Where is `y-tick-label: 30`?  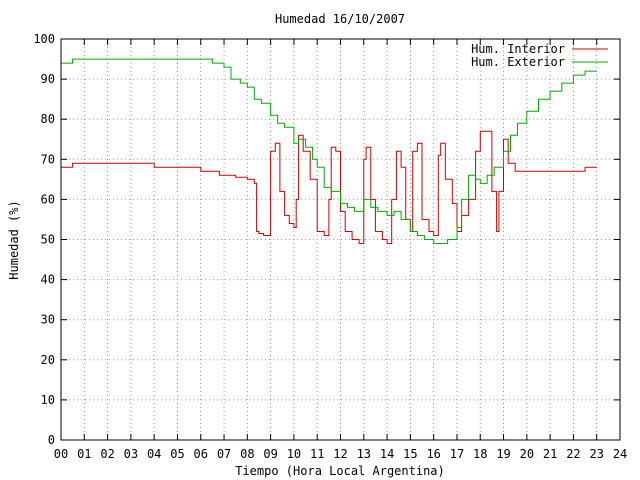
y-tick-label: 30 is located at coordinates (48, 320).